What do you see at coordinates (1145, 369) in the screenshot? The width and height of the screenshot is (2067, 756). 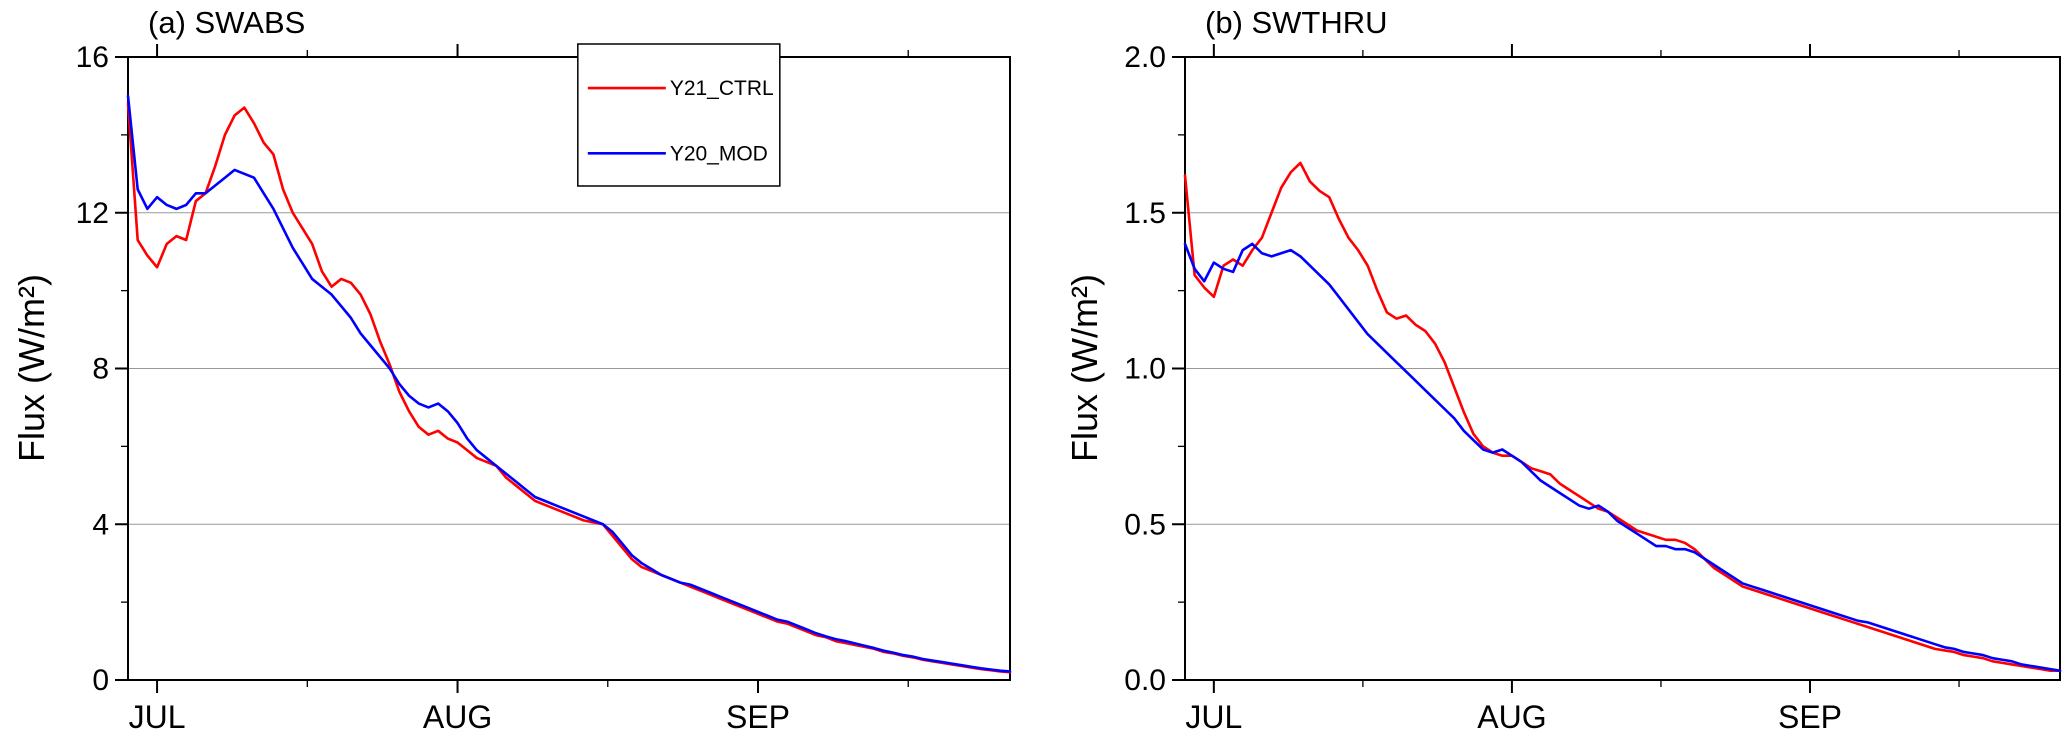 I see `y-tick-label: 1.0` at bounding box center [1145, 369].